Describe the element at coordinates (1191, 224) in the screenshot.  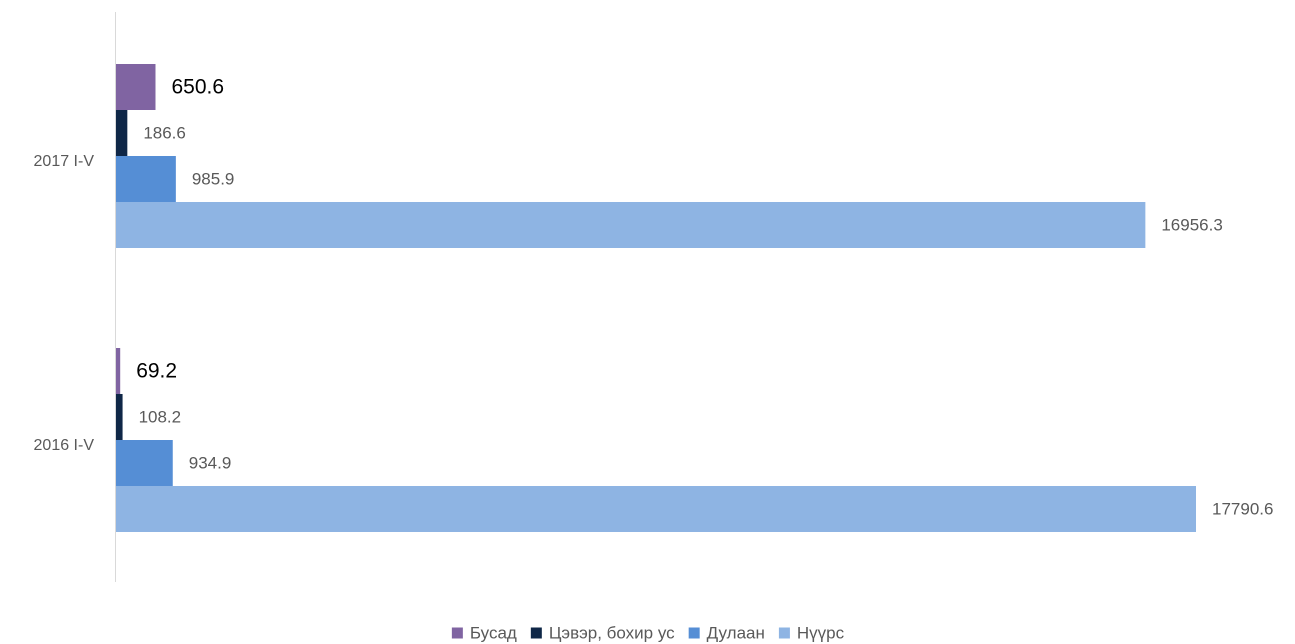
I see `data-label: 16956.3` at that location.